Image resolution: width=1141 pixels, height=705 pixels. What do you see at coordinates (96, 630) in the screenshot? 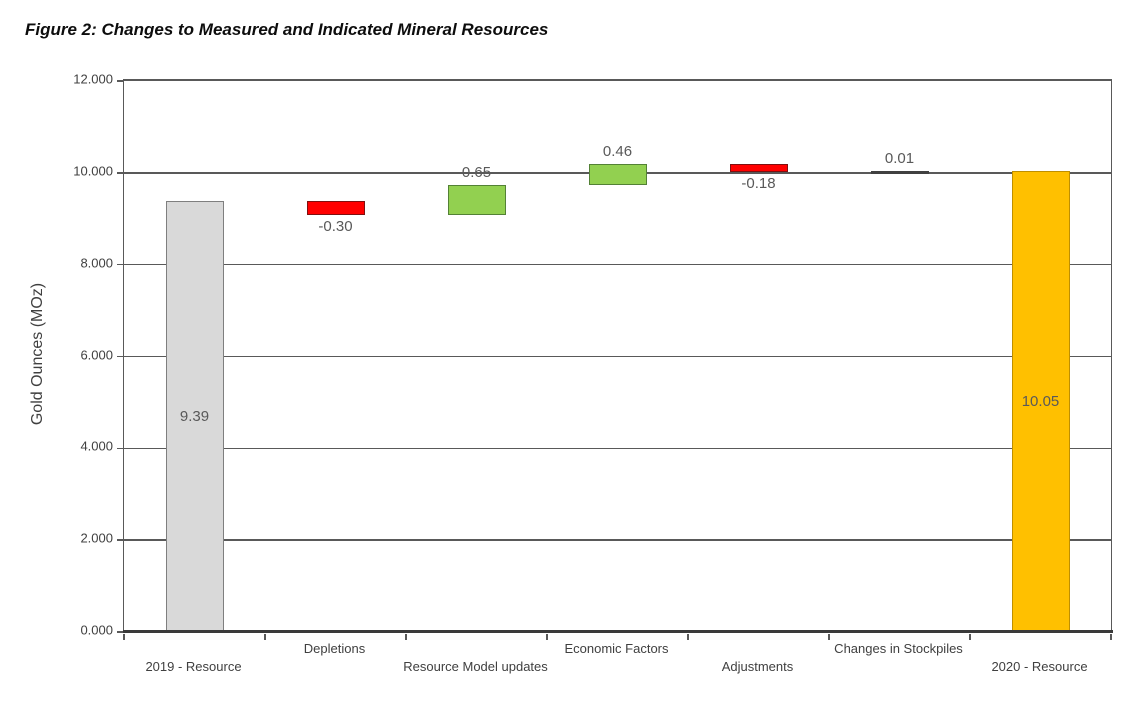
I see `y-tick-label: 0.000` at bounding box center [96, 630].